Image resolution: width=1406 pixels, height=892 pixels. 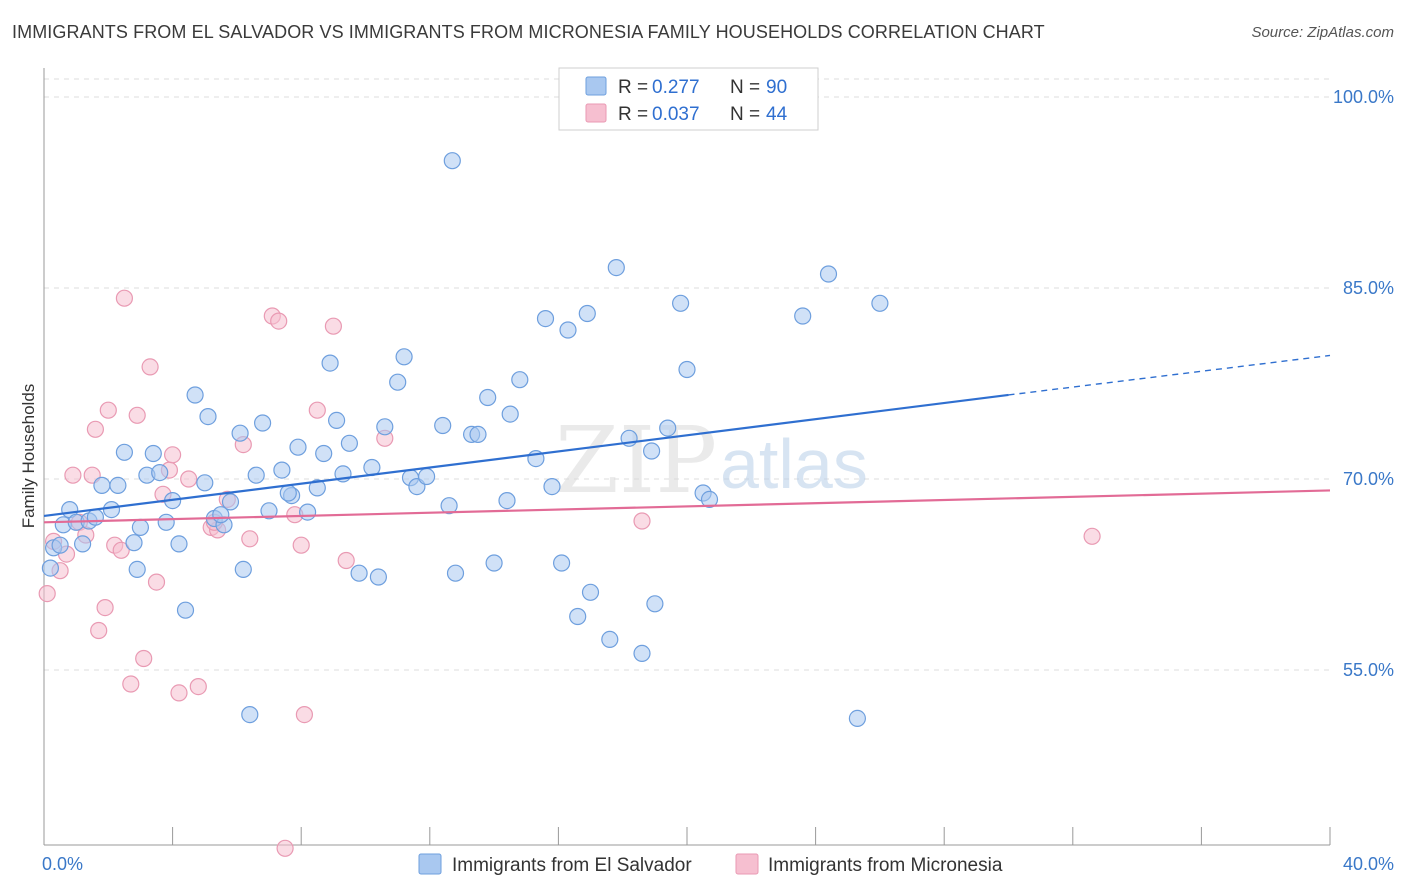 What do you see at coordinates (62, 864) in the screenshot?
I see `x-tick-label-min: 0.0%` at bounding box center [62, 864].